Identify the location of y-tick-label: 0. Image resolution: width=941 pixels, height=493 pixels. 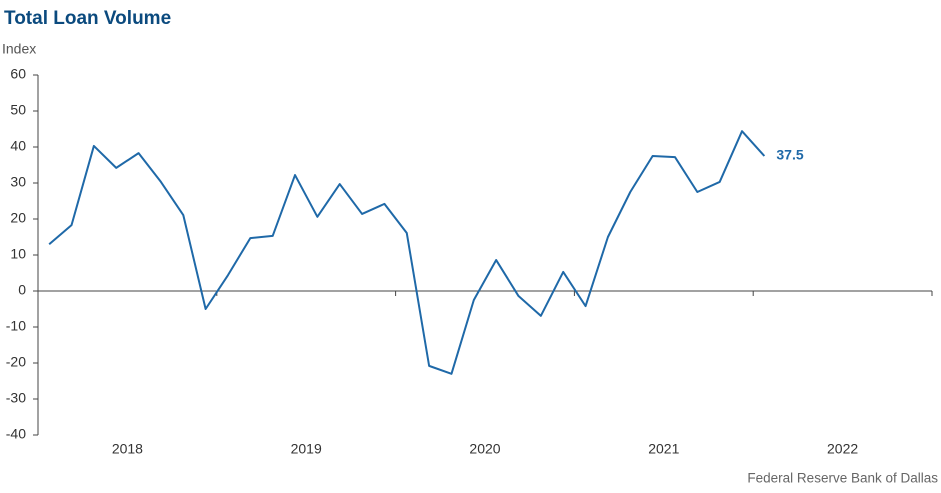
(22, 290).